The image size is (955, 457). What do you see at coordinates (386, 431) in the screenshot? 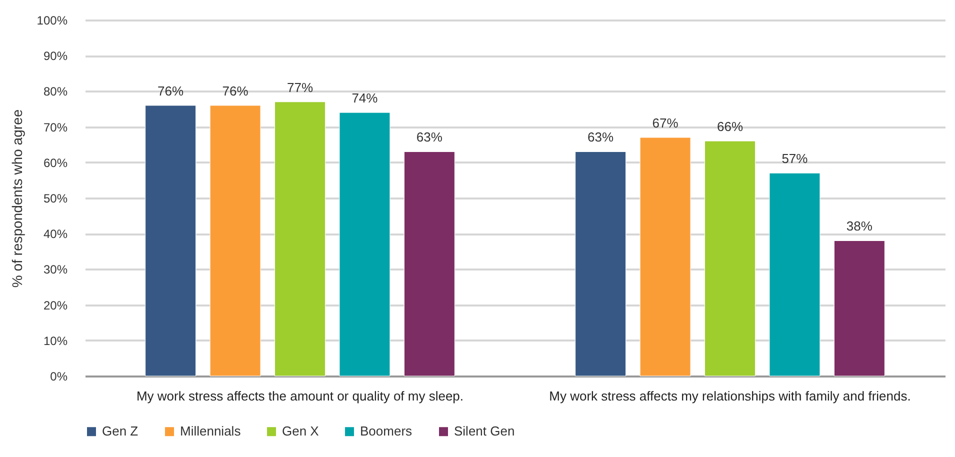
I see `legend-label: Boomers` at bounding box center [386, 431].